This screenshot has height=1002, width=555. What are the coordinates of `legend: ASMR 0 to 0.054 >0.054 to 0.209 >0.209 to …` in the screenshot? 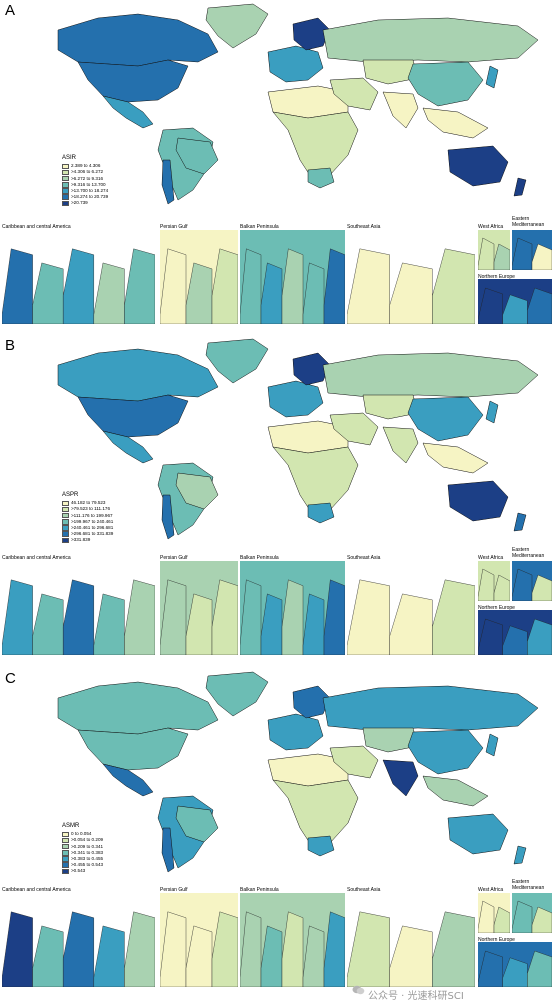 It's located at (82, 849).